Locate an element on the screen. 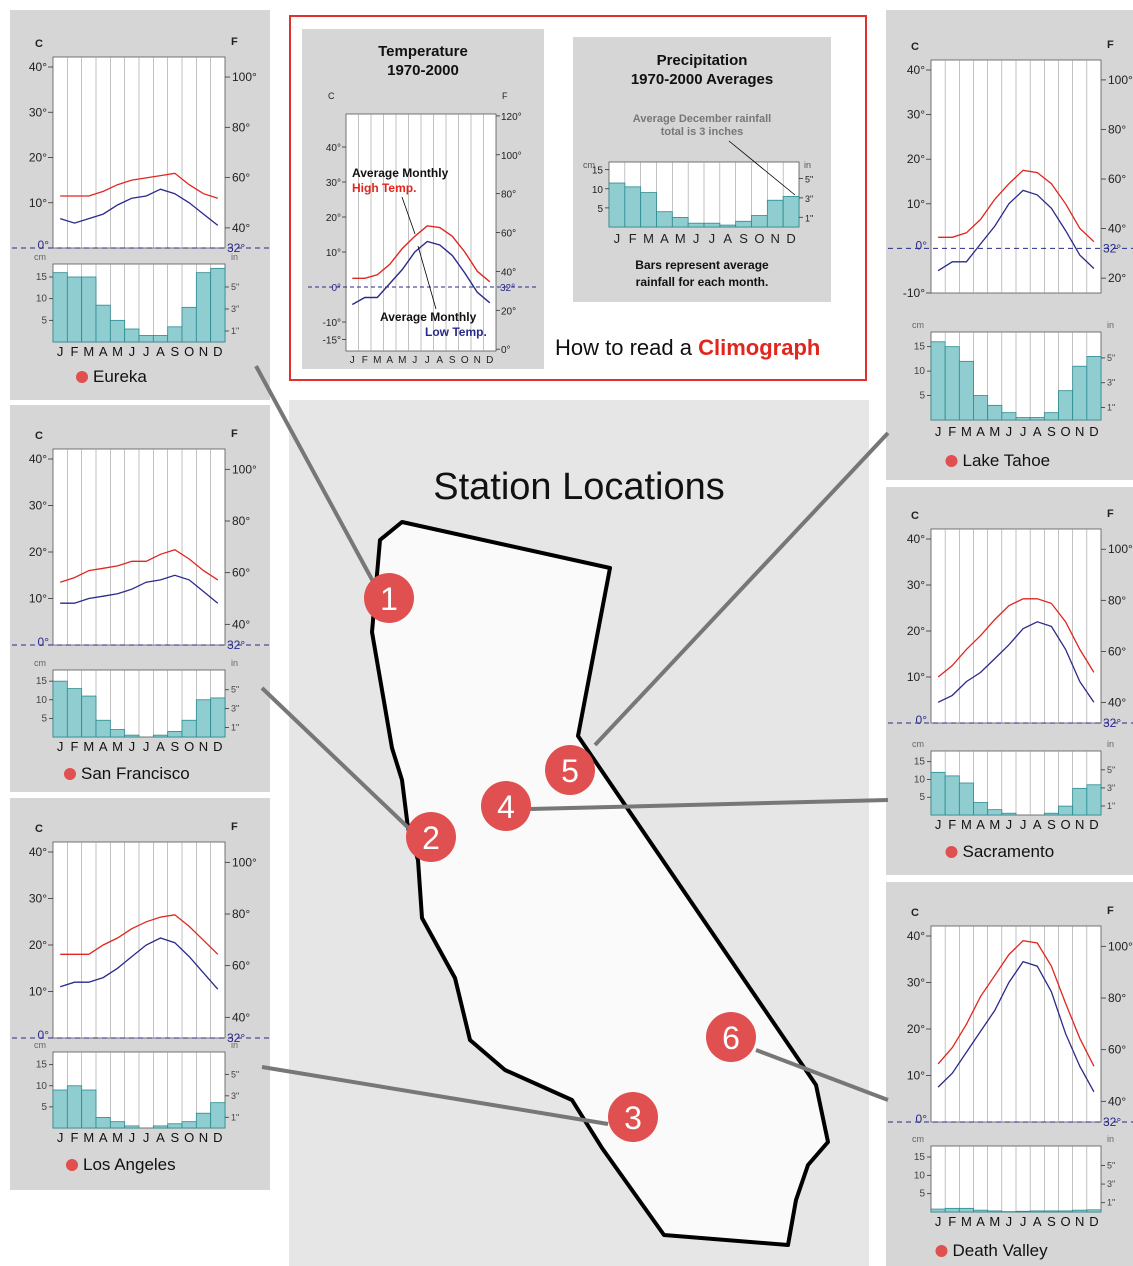  station-name: Los Angeles is located at coordinates (129, 1164).